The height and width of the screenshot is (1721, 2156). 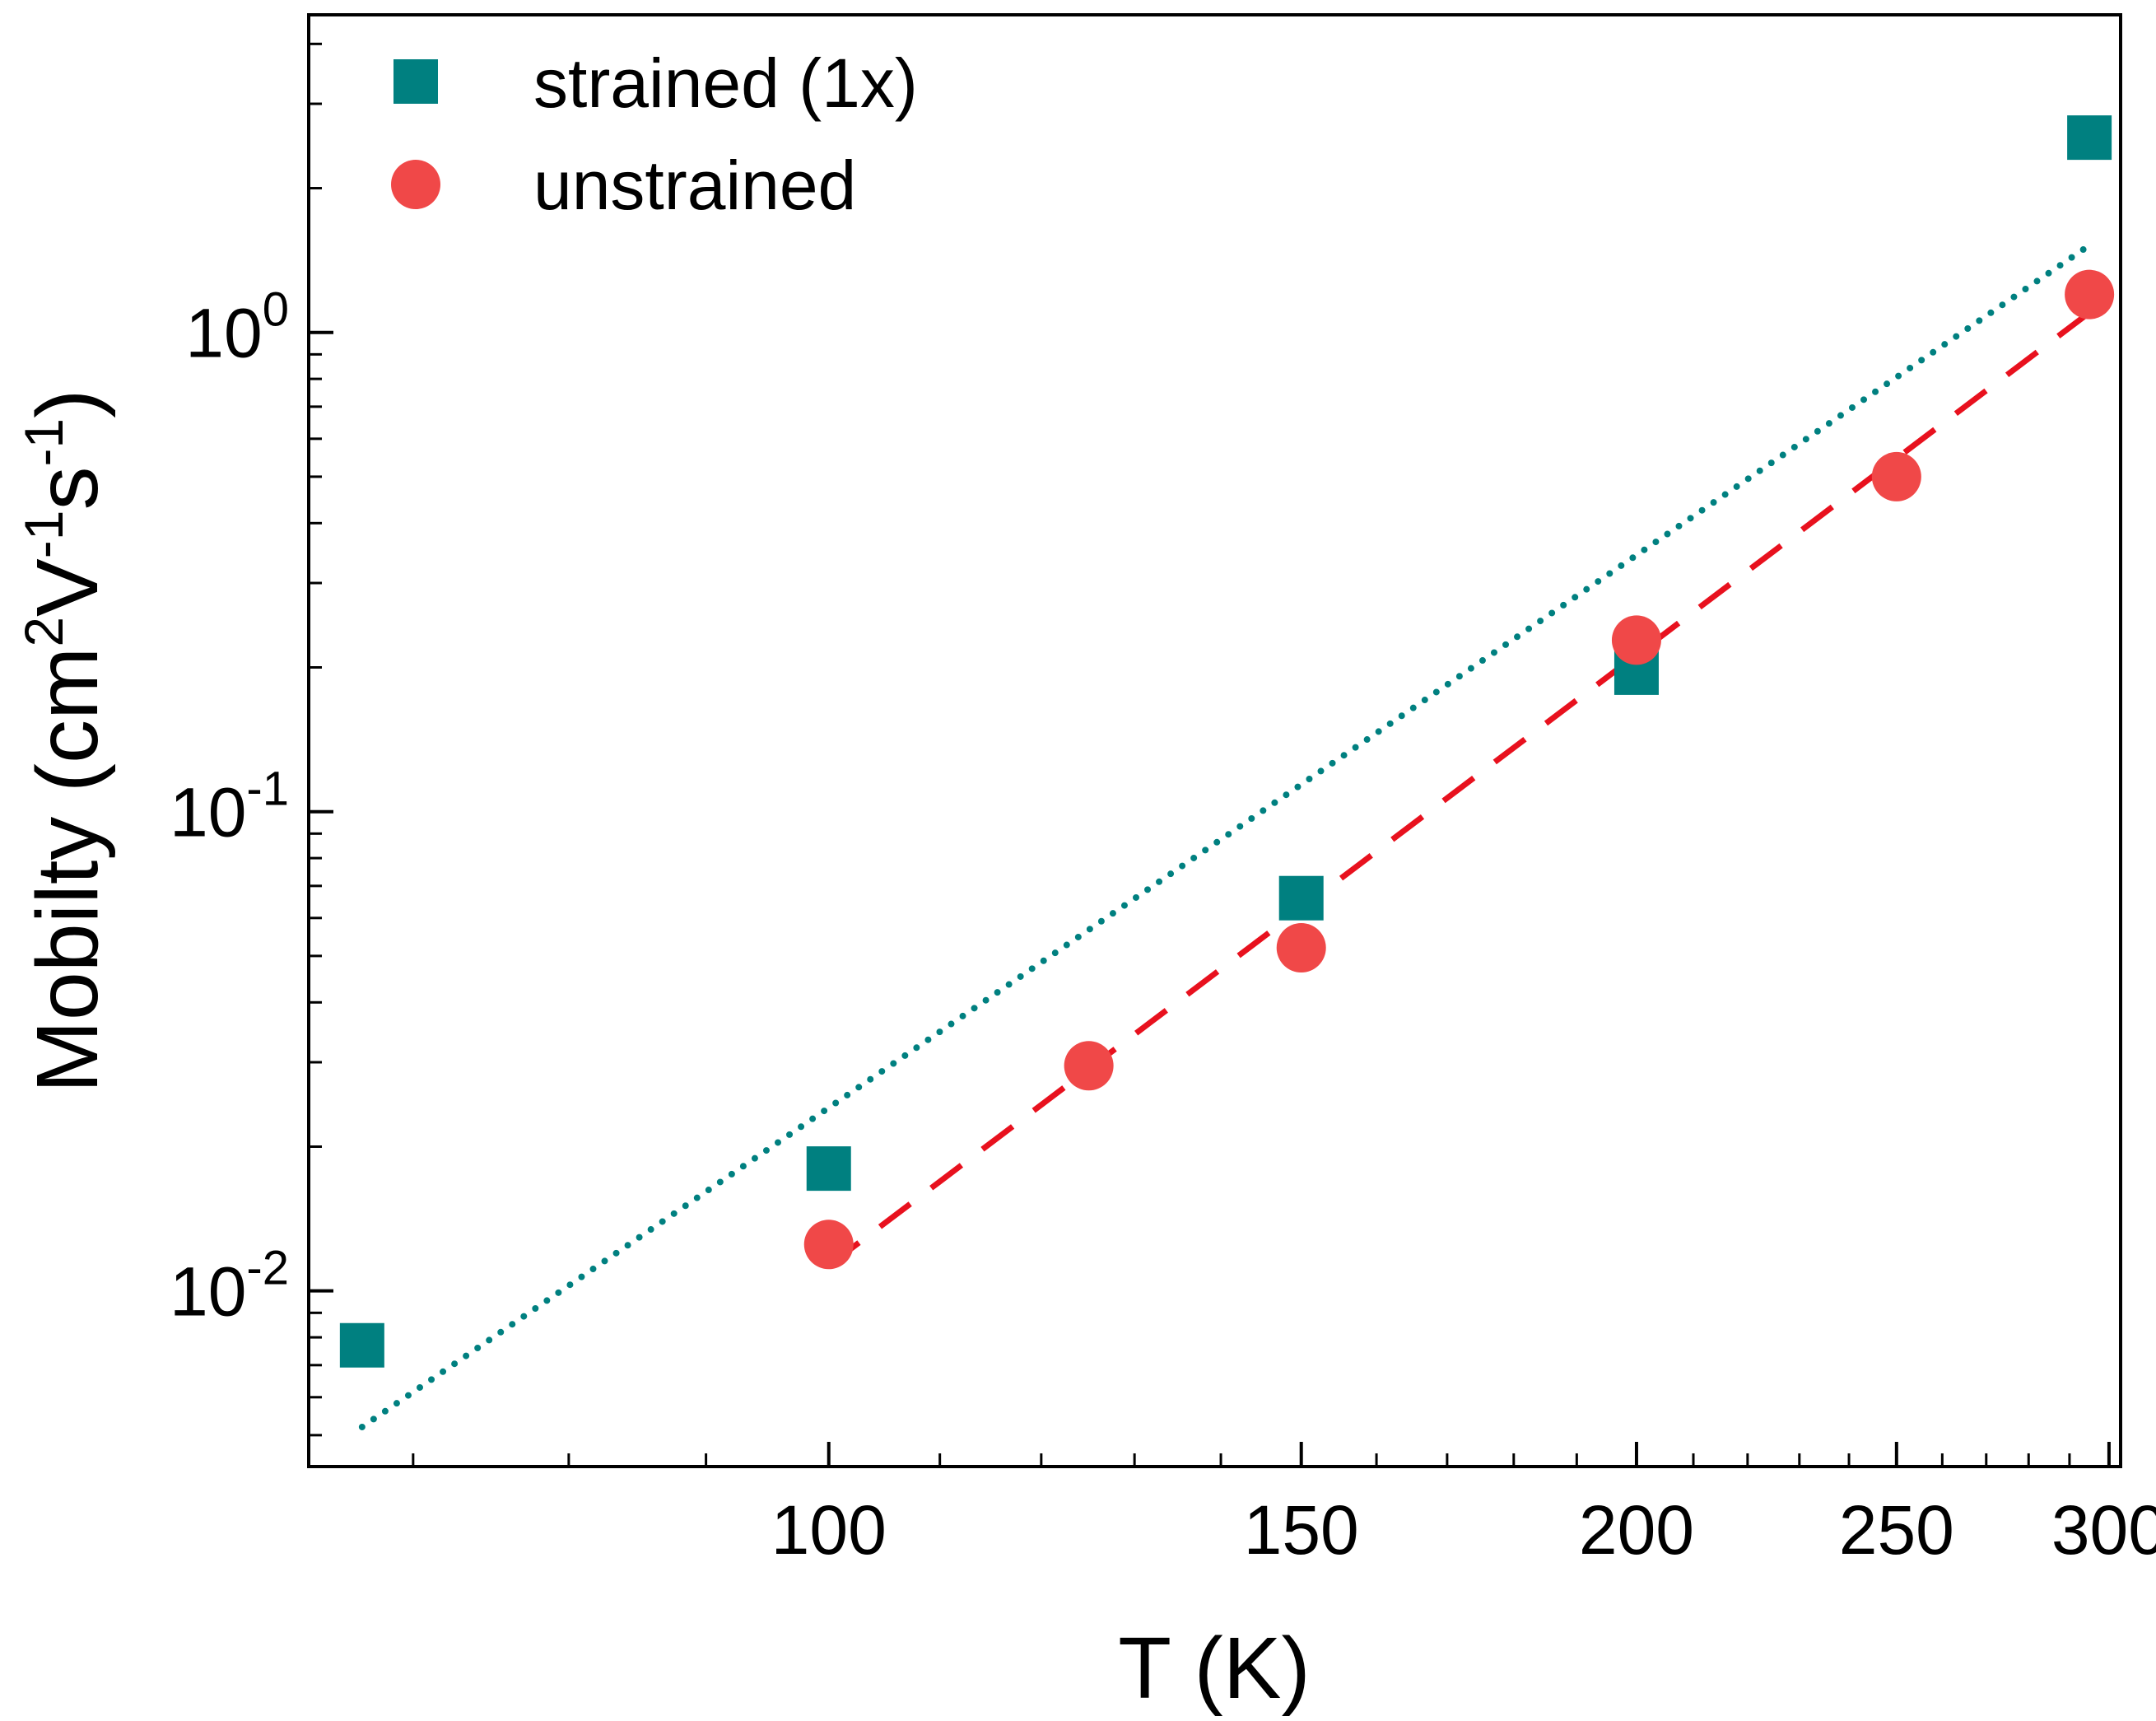 What do you see at coordinates (67, 403) in the screenshot?
I see `y-title-part: )` at bounding box center [67, 403].